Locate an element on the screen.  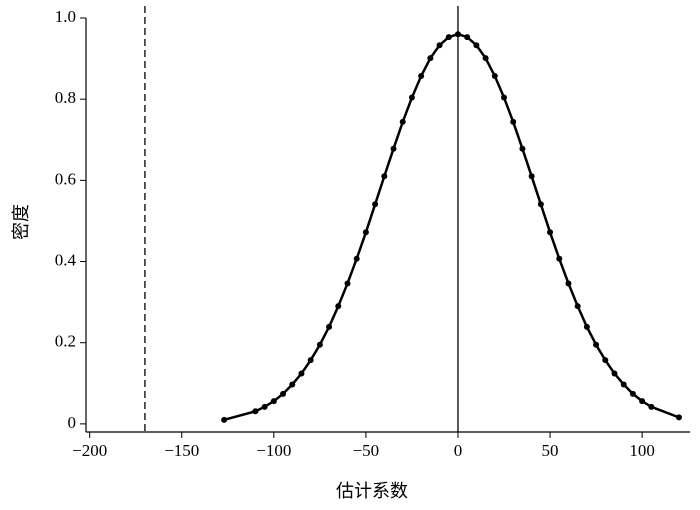
x-tick-label: −50 is located at coordinates (366, 450).